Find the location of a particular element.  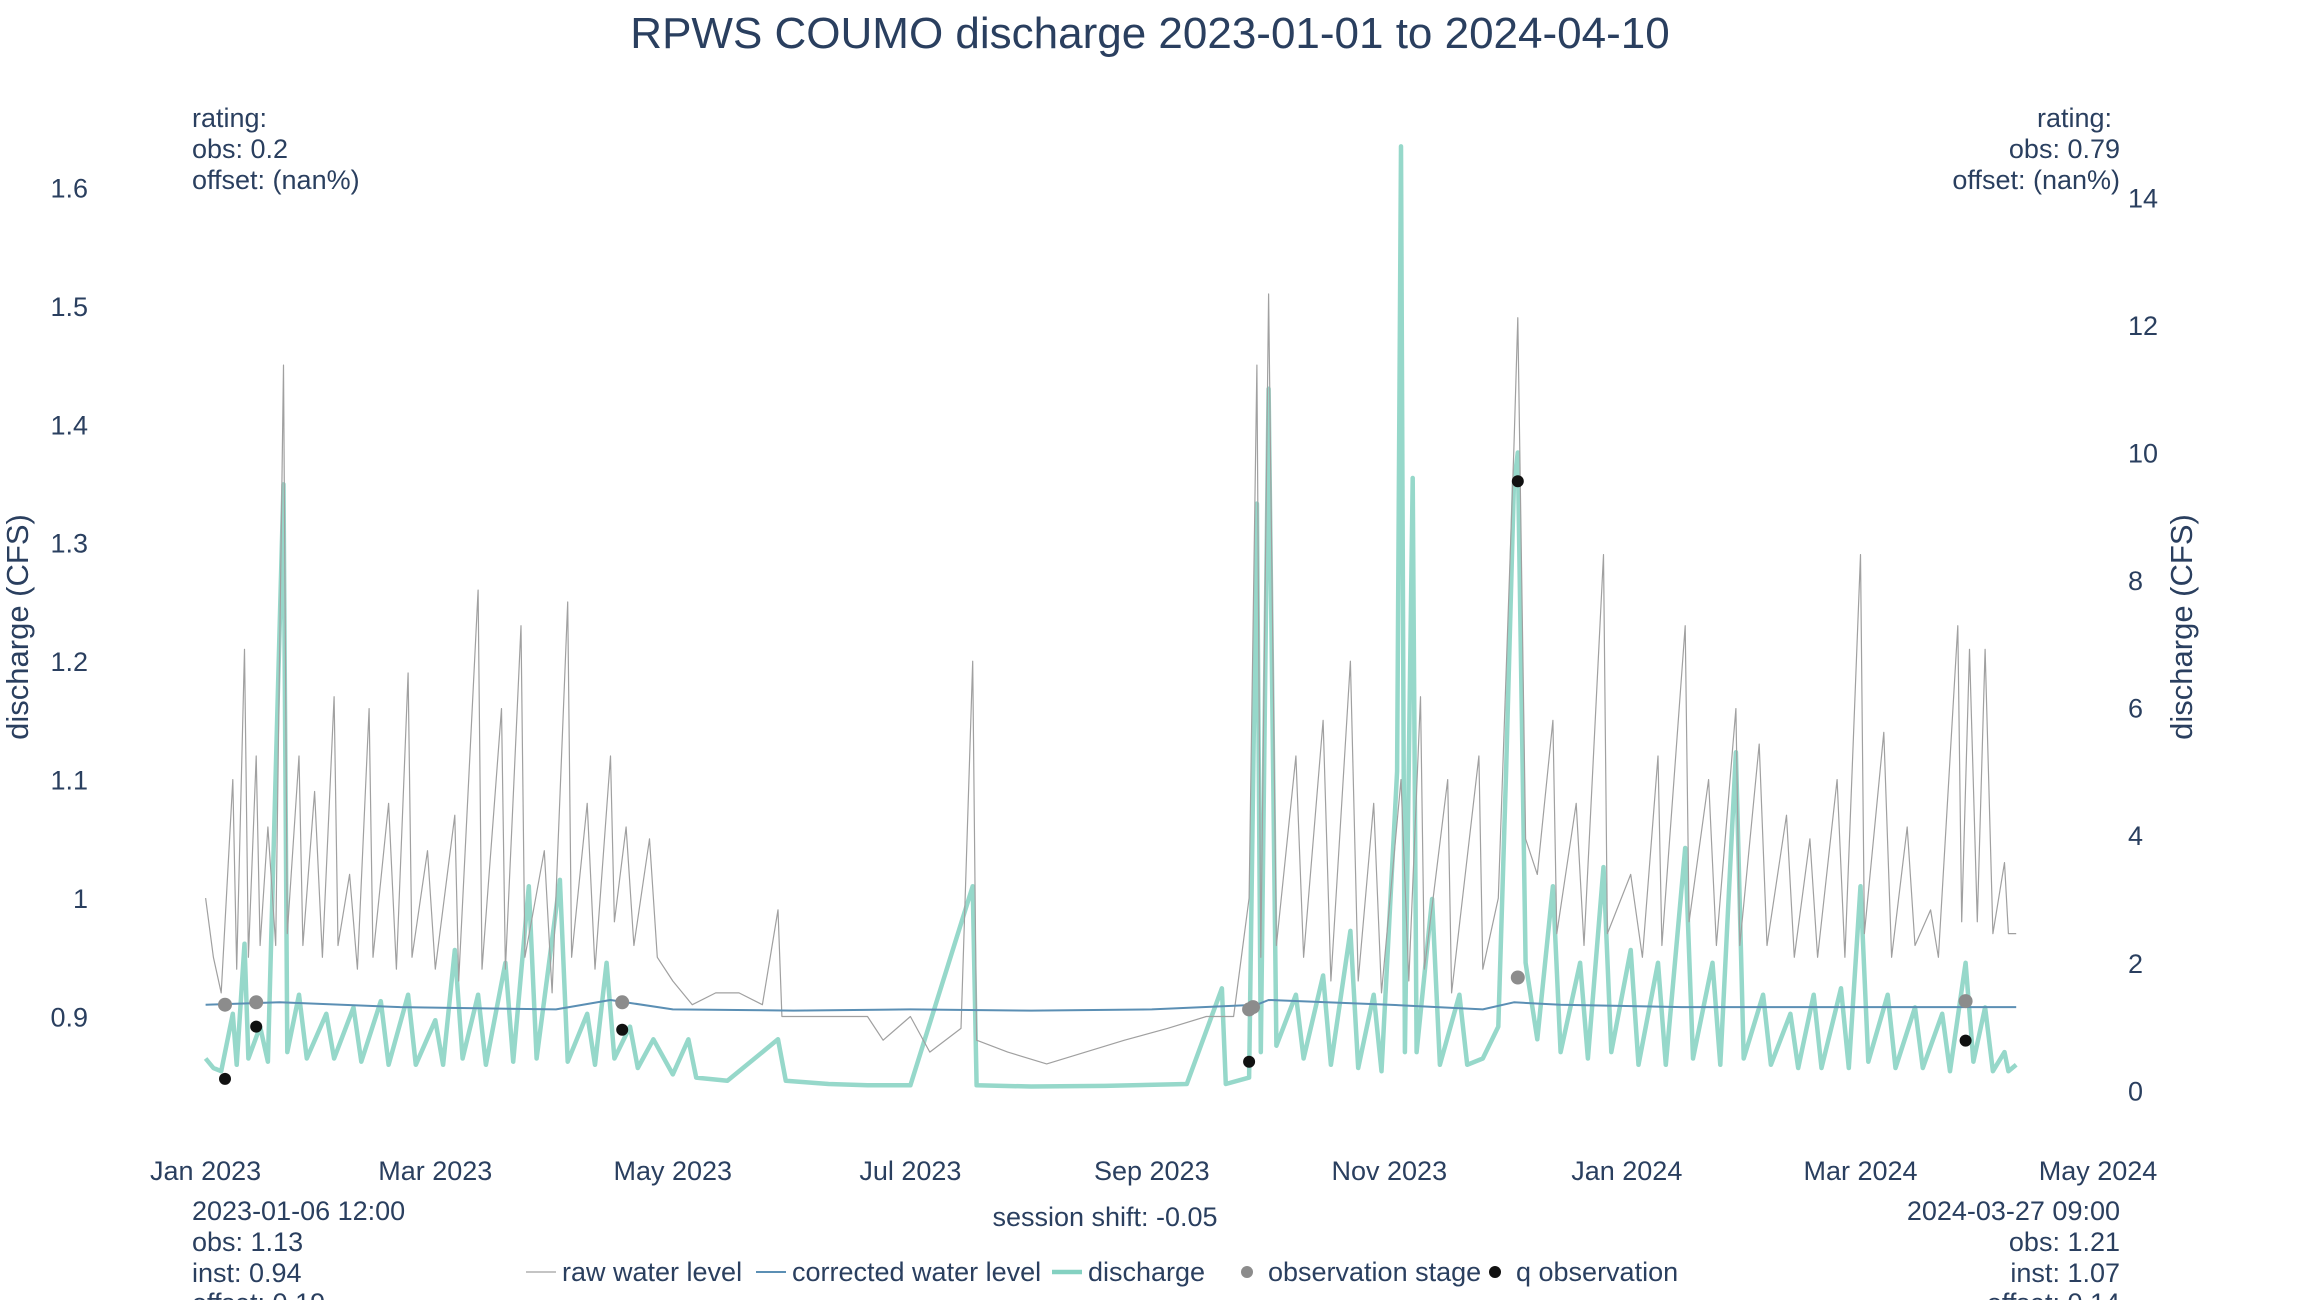

right-y-tick-label: 8 is located at coordinates (2135, 581).